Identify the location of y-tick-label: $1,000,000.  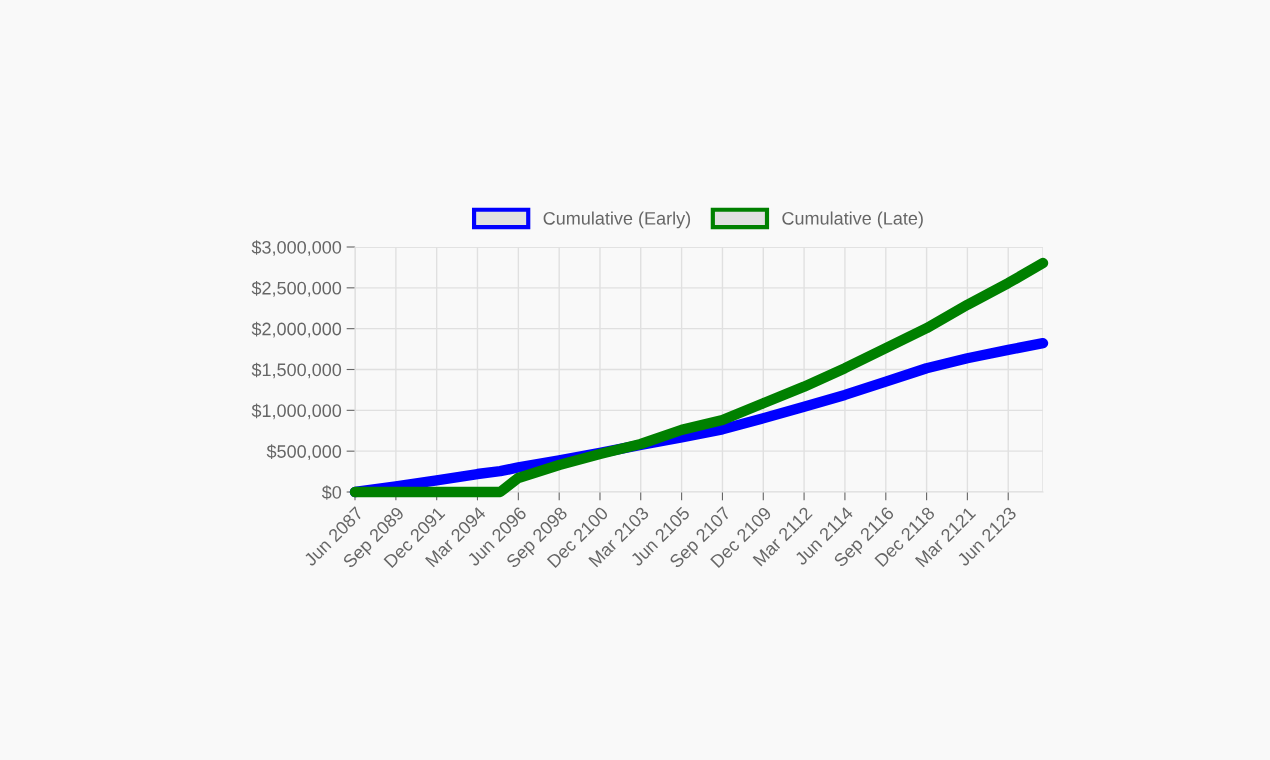
(296, 411).